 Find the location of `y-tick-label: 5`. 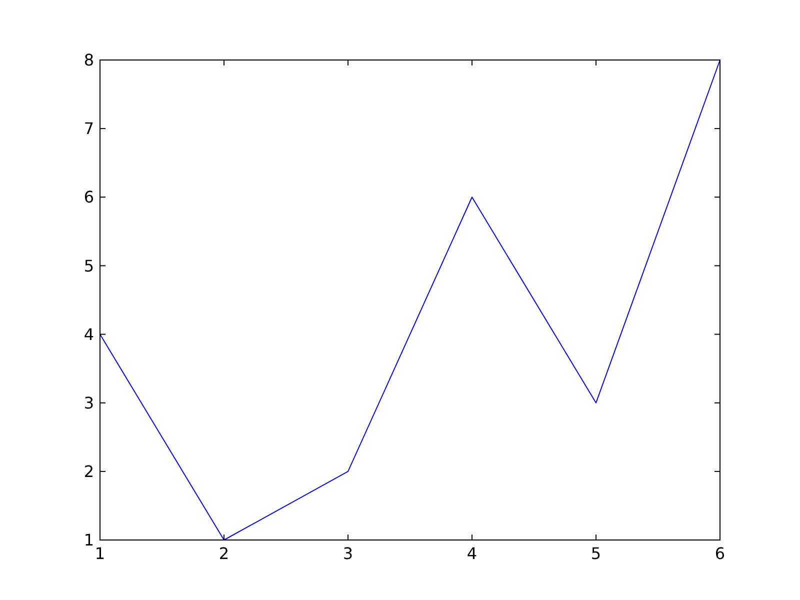

y-tick-label: 5 is located at coordinates (89, 266).